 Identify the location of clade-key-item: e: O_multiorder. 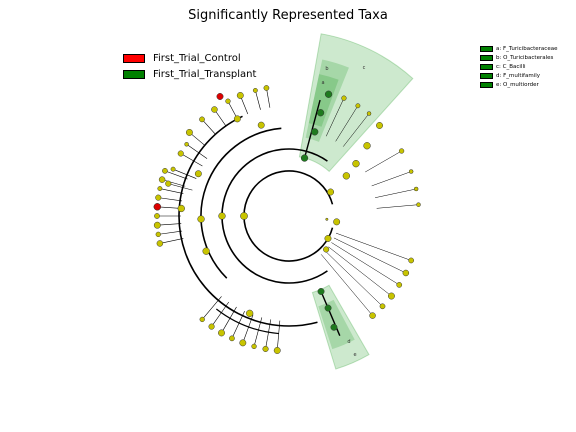
(518, 84).